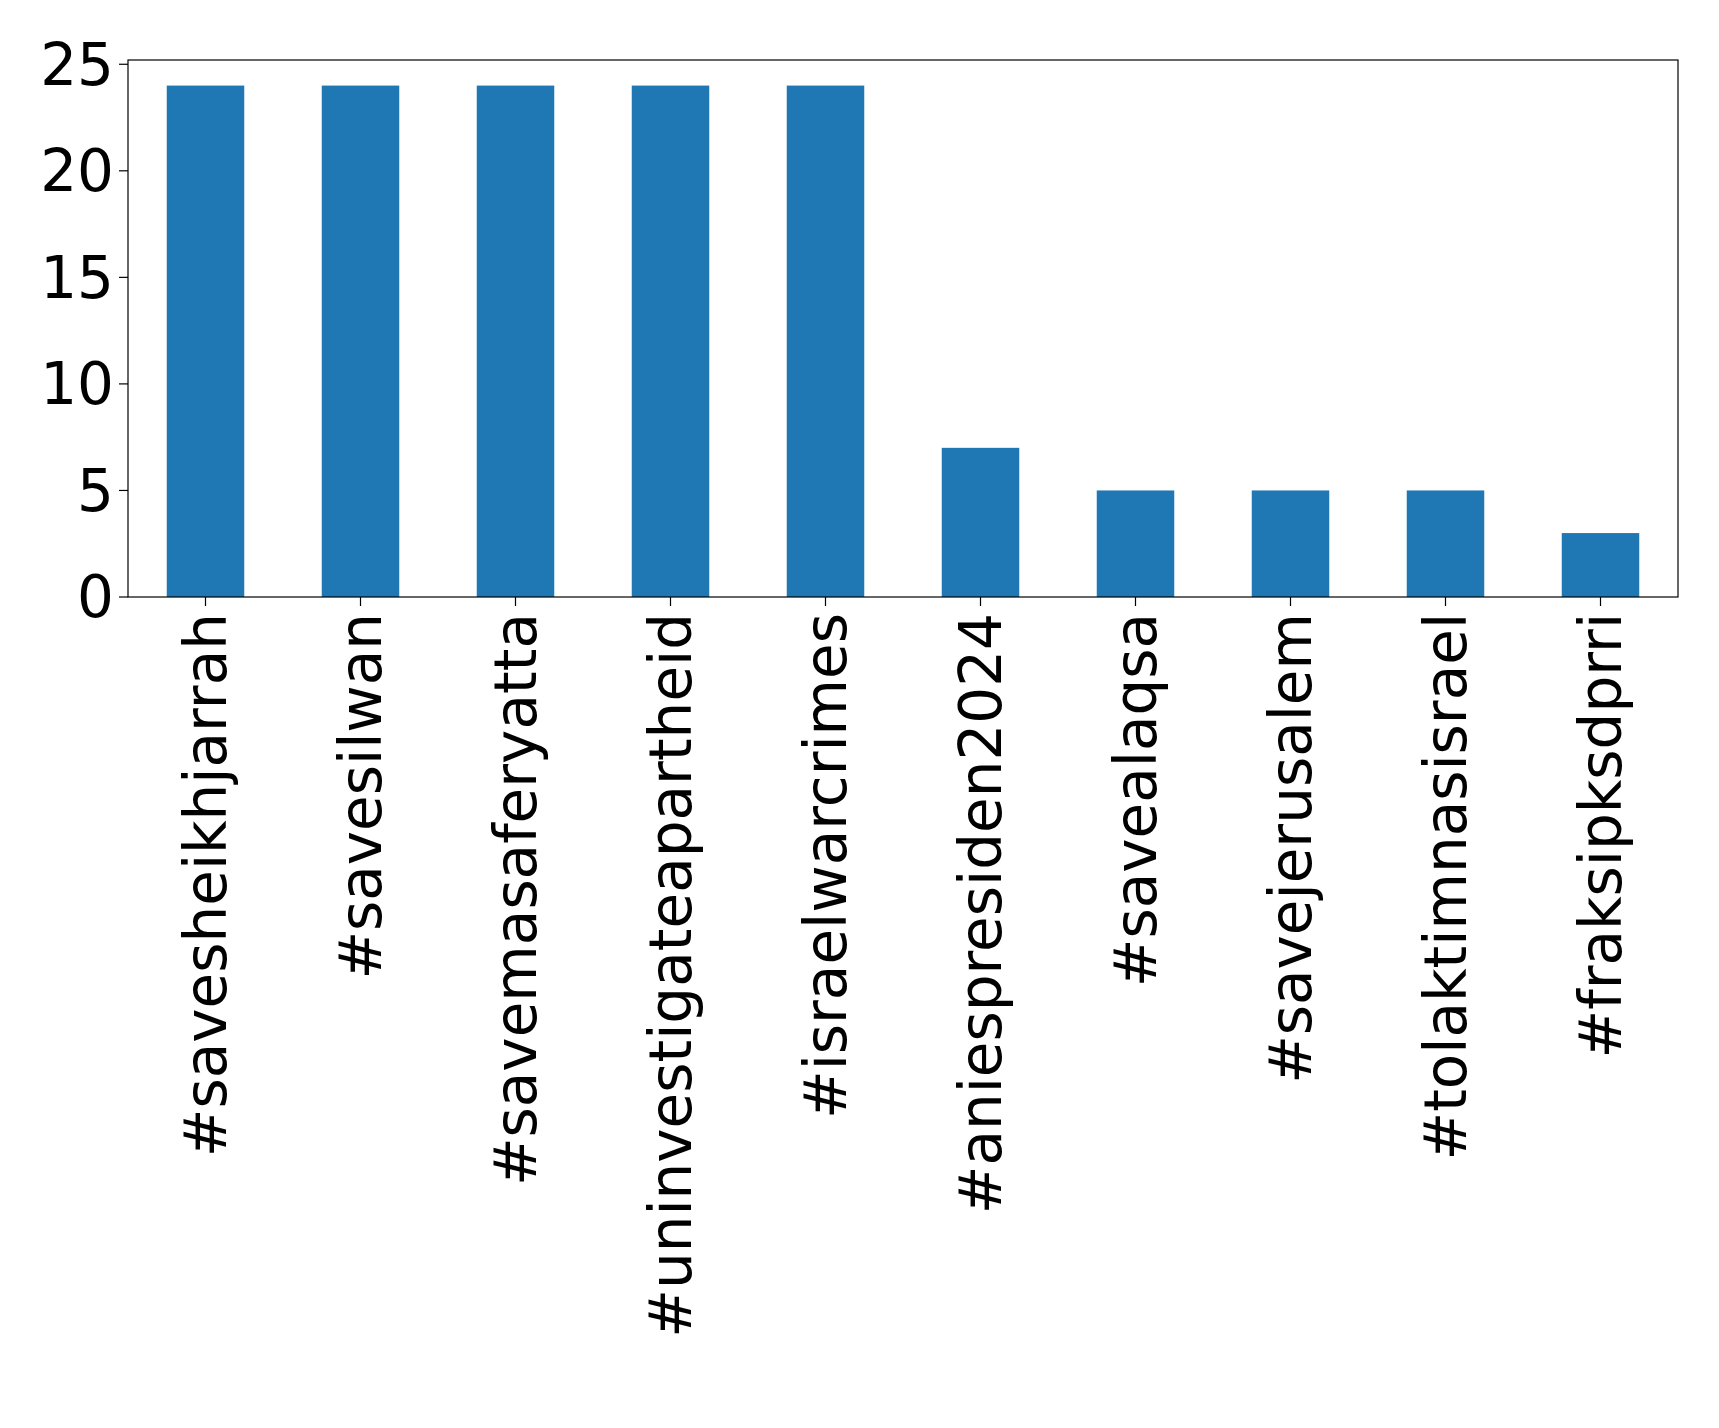 Image resolution: width=1719 pixels, height=1428 pixels. I want to click on y-tick-label: 25, so click(77, 64).